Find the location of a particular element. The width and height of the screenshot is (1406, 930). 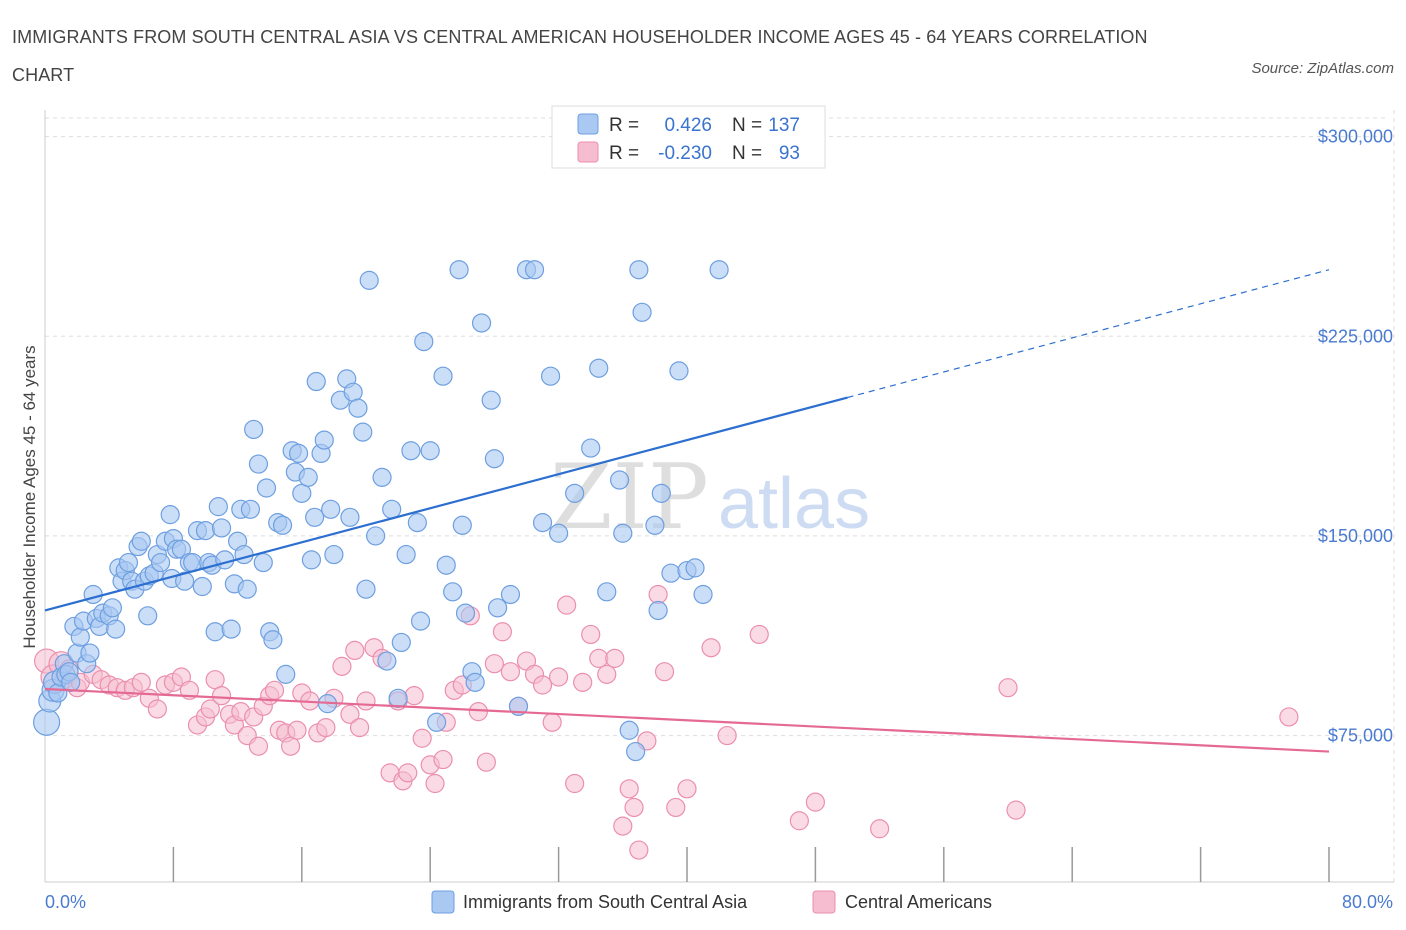

stats-blue-n-value: 137 is located at coordinates (784, 125).